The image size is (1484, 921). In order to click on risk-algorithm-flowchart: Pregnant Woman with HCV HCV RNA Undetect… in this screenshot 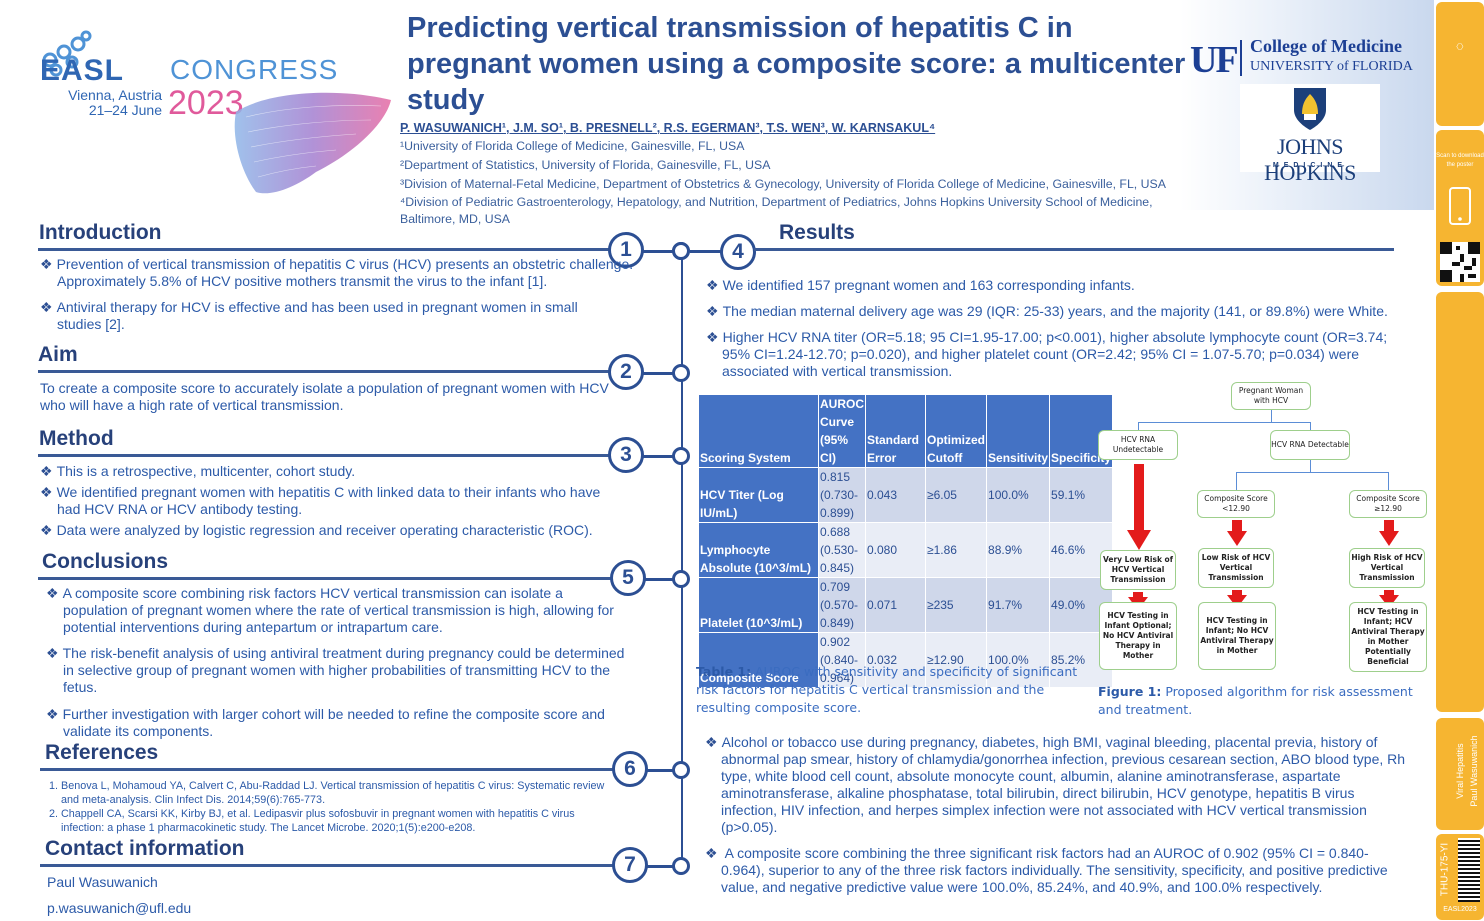, I will do `click(1262, 530)`.